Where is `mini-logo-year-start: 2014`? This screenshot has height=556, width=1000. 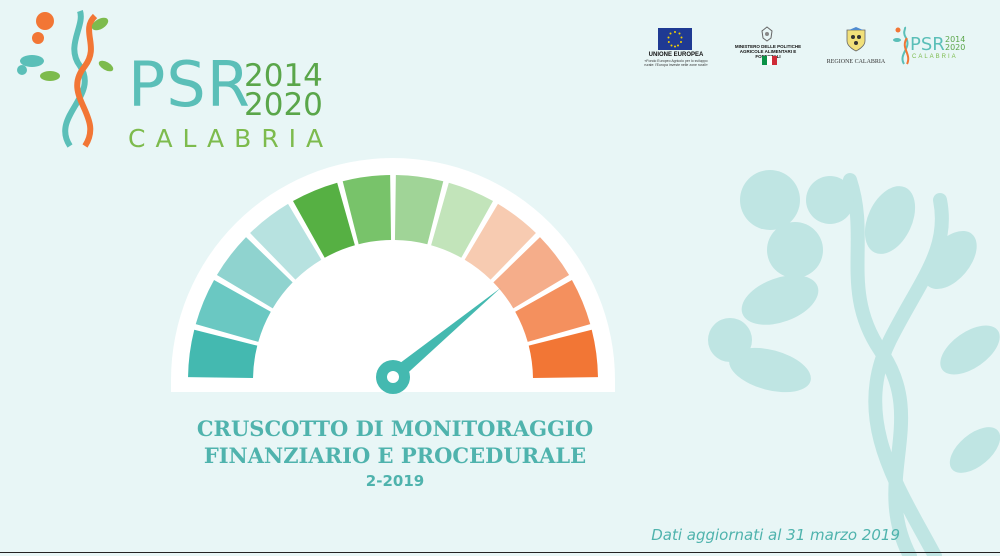 mini-logo-year-start: 2014 is located at coordinates (955, 39).